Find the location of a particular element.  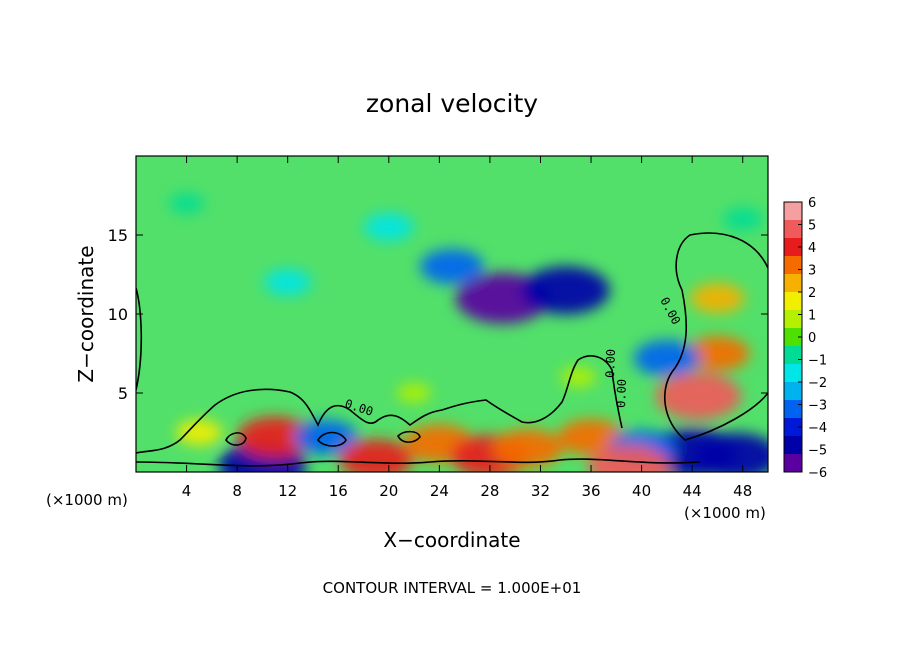

colorbar-tick-label: 3 is located at coordinates (812, 271).